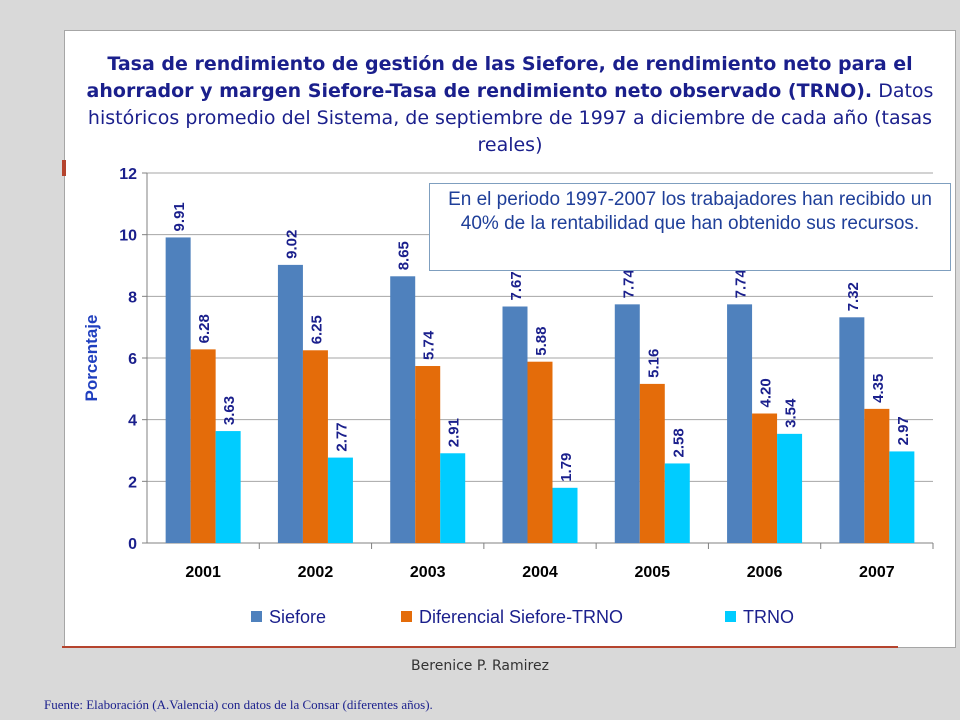  I want to click on data-label: 6.28, so click(204, 328).